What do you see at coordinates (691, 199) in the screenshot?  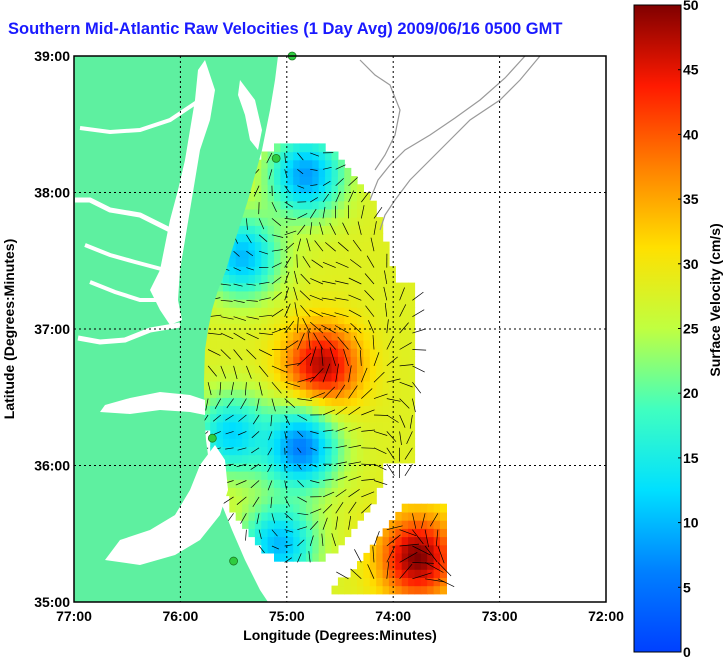 I see `colorbar-tick-label: 35` at bounding box center [691, 199].